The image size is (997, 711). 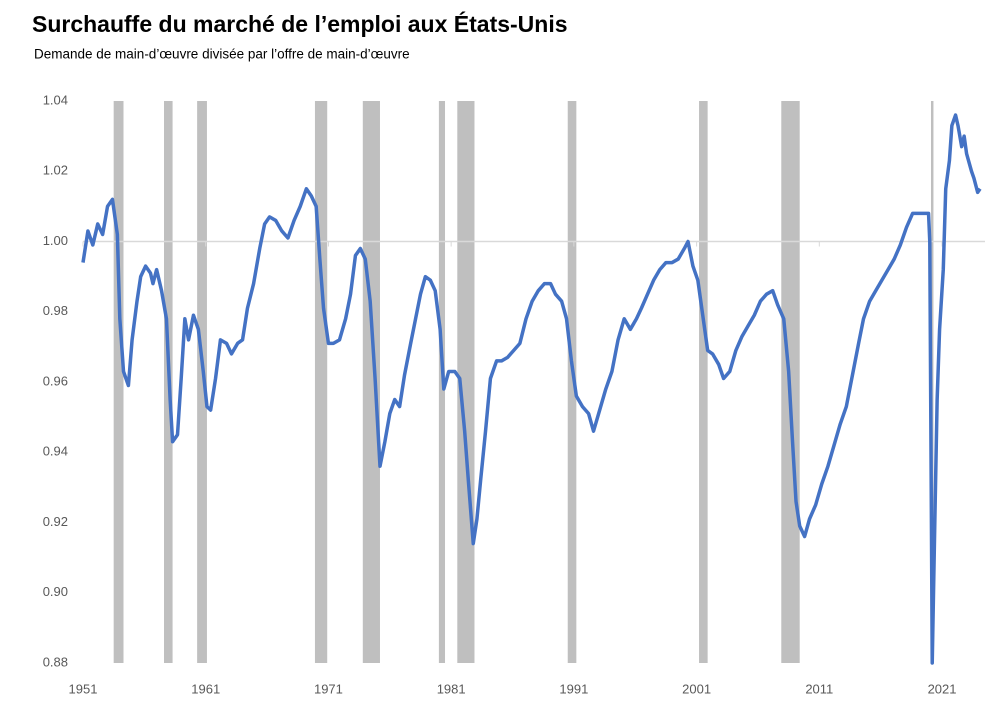 What do you see at coordinates (55, 591) in the screenshot?
I see `y-tick-label: 0.90` at bounding box center [55, 591].